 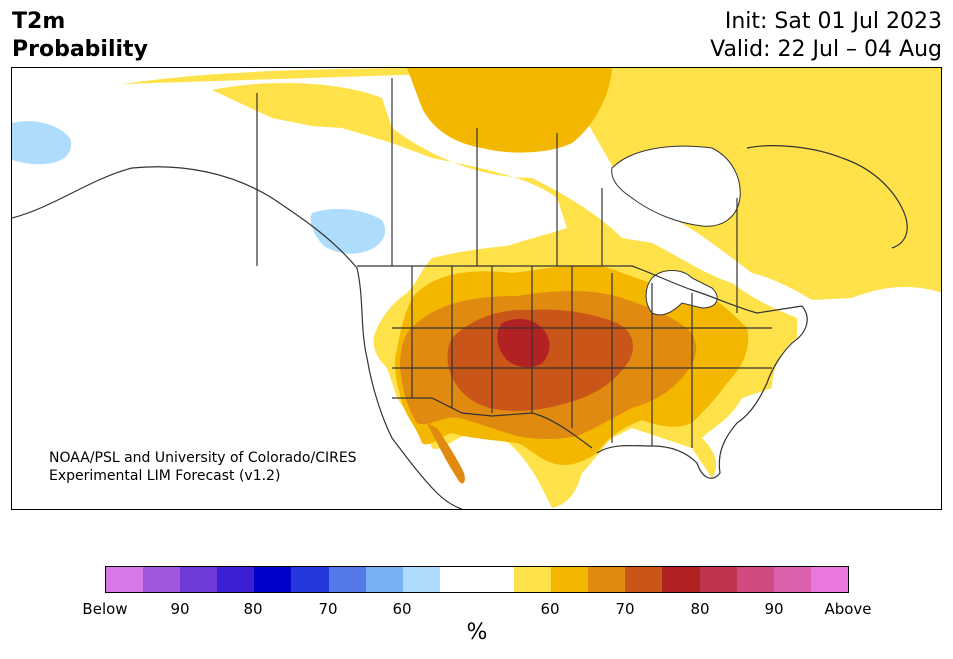 I want to click on hudson-bay, so click(x=676, y=186).